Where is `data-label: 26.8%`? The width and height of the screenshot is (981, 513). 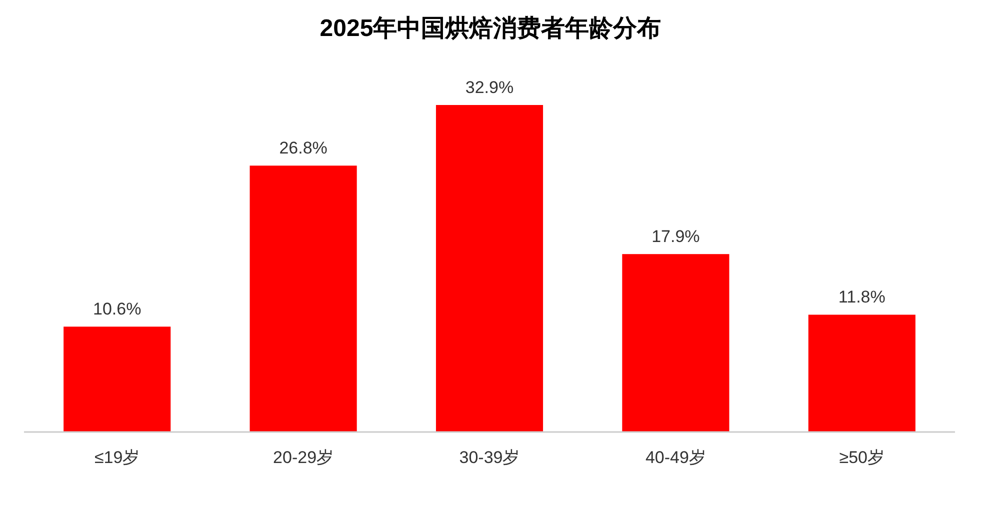
data-label: 26.8% is located at coordinates (303, 148).